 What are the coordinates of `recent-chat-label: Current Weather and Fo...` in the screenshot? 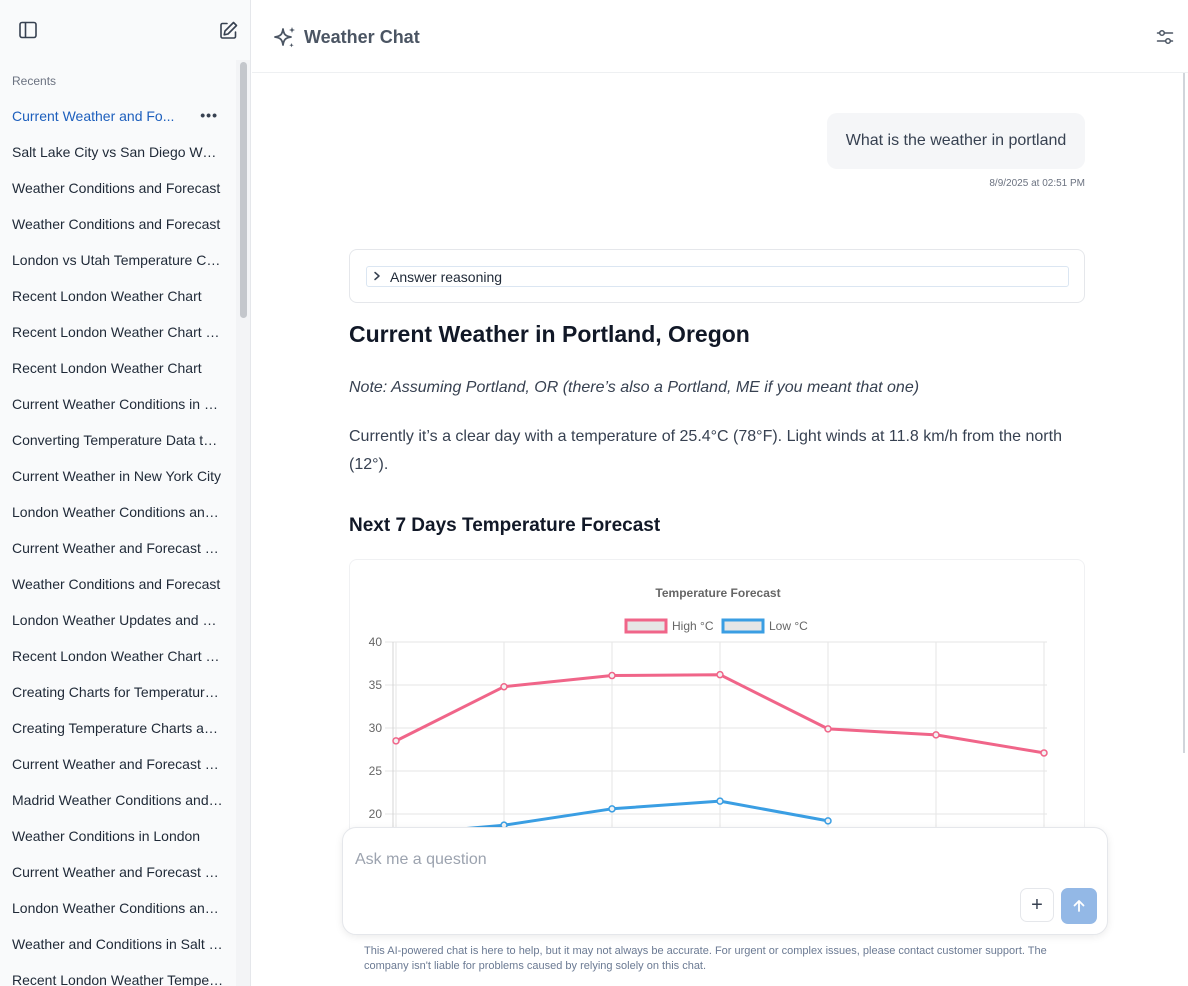 It's located at (93, 116).